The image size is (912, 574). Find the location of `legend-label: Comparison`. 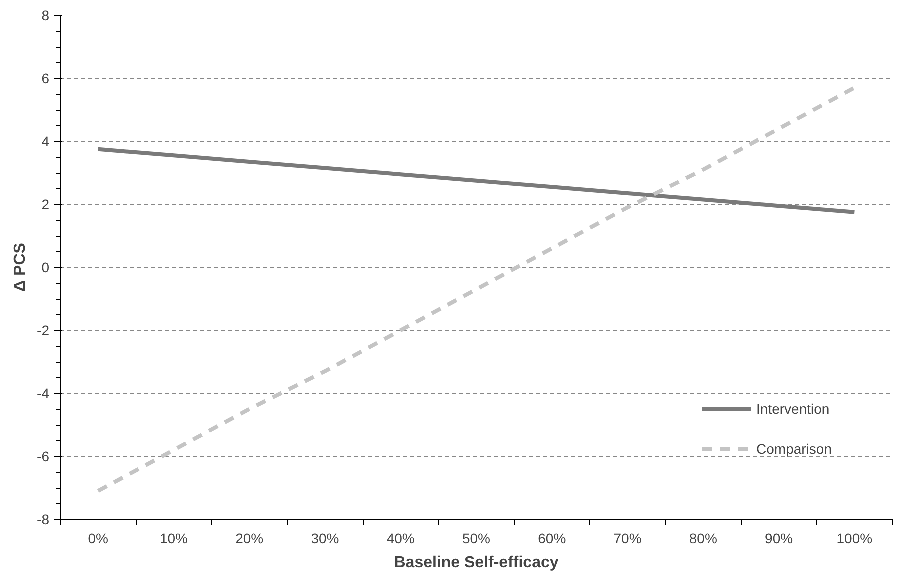

legend-label: Comparison is located at coordinates (794, 449).